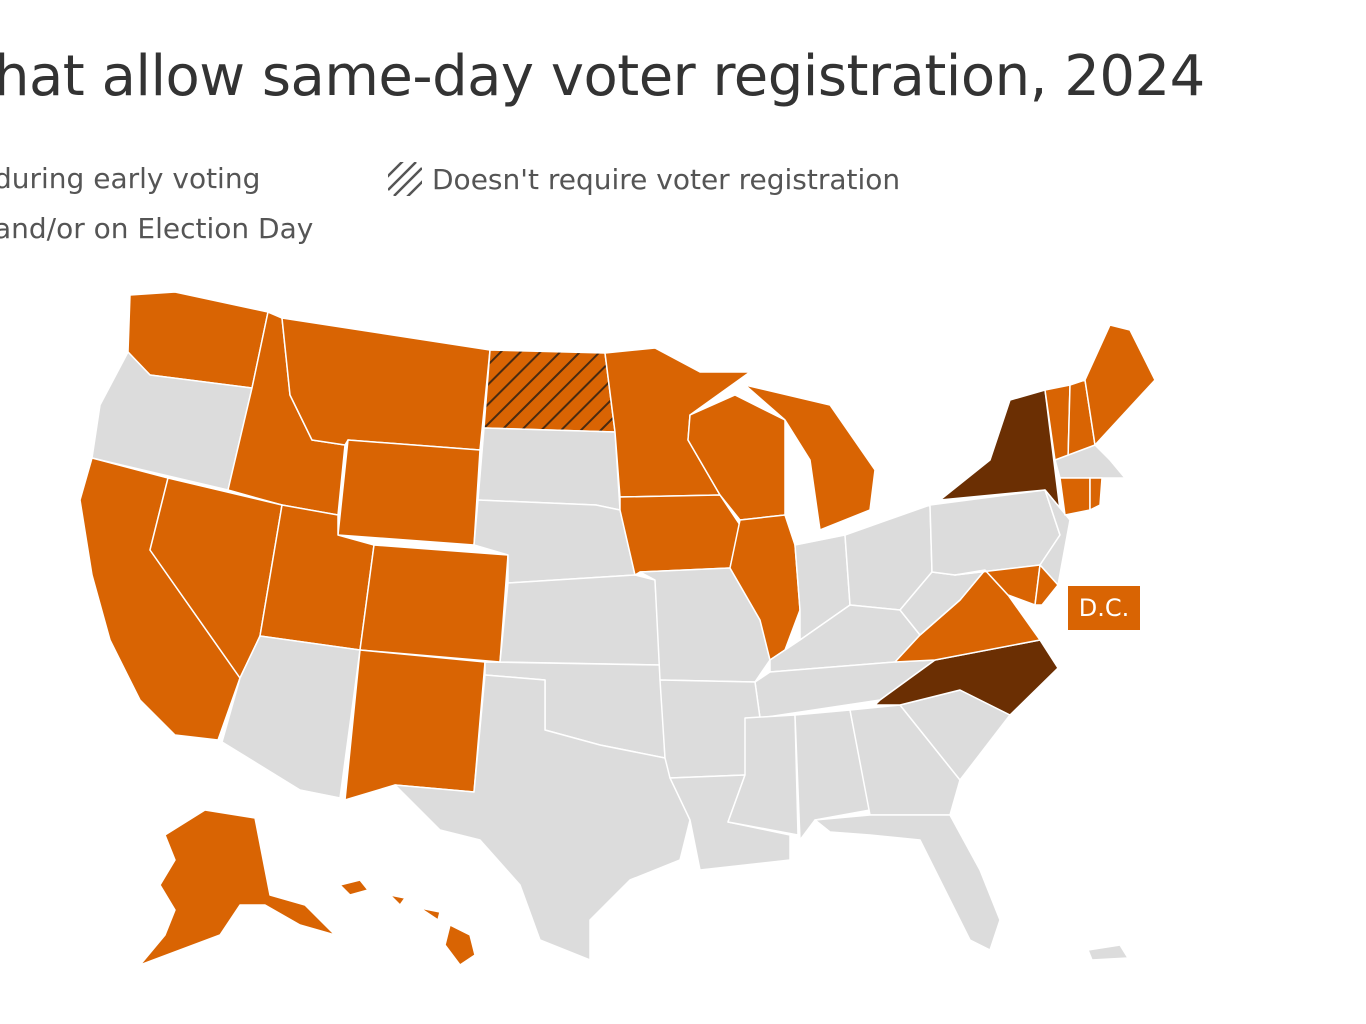 Image resolution: width=1366 pixels, height=1024 pixels. Describe the element at coordinates (409, 492) in the screenshot. I see `state-wy` at that location.